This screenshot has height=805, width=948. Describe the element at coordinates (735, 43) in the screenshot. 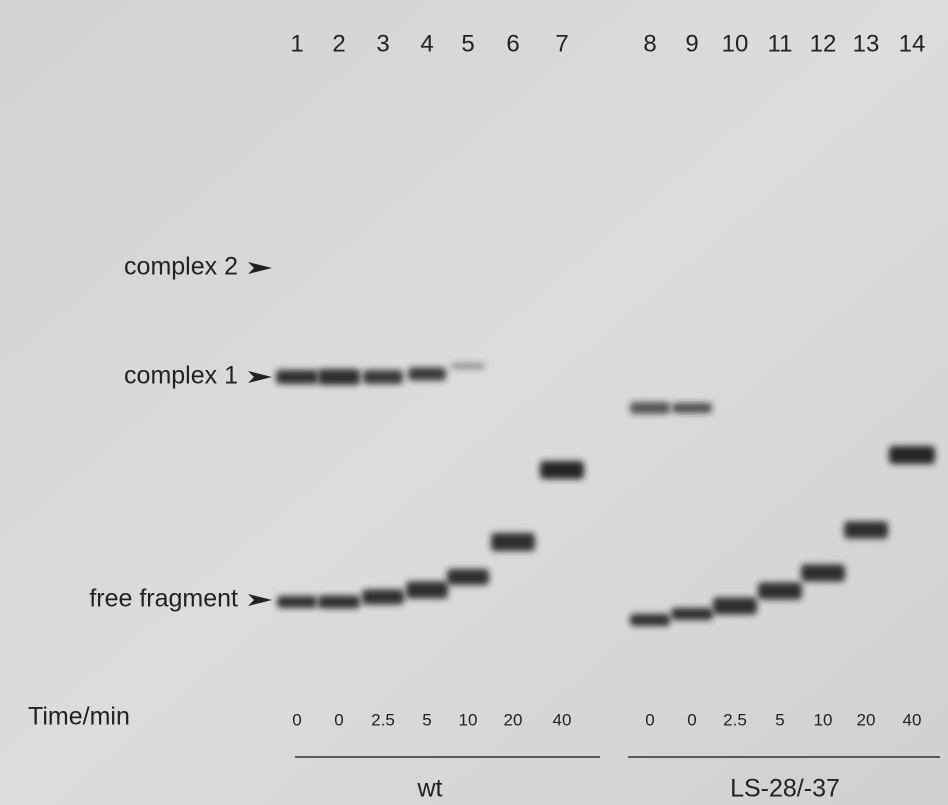

I see `lane-number: 10` at that location.